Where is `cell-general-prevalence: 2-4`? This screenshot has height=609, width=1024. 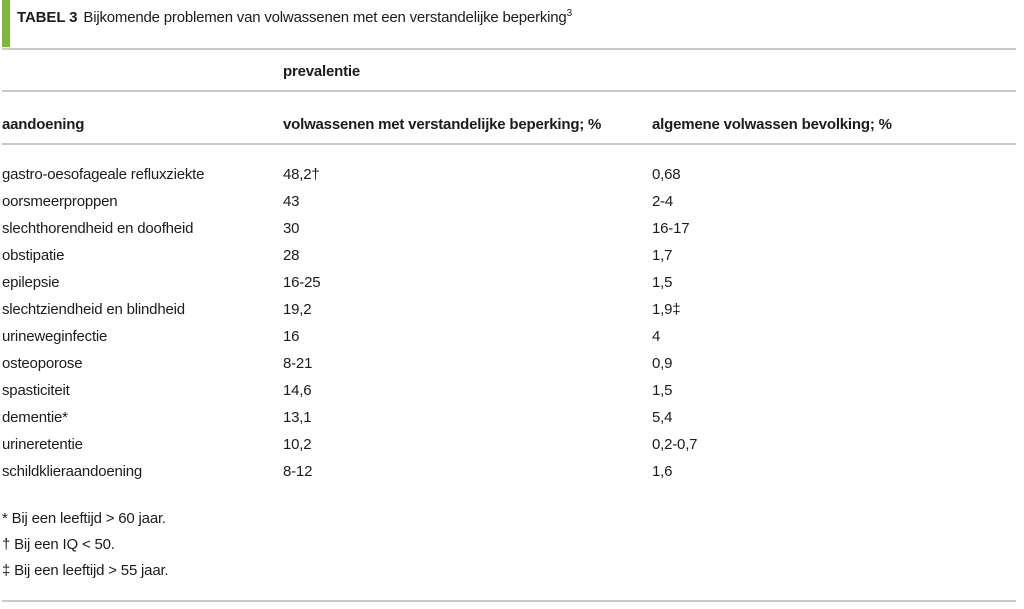 cell-general-prevalence: 2-4 is located at coordinates (663, 201).